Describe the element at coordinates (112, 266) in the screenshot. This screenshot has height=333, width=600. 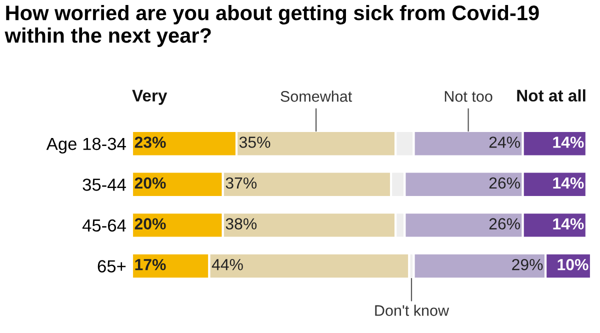
I see `y-tick-label: 65+` at that location.